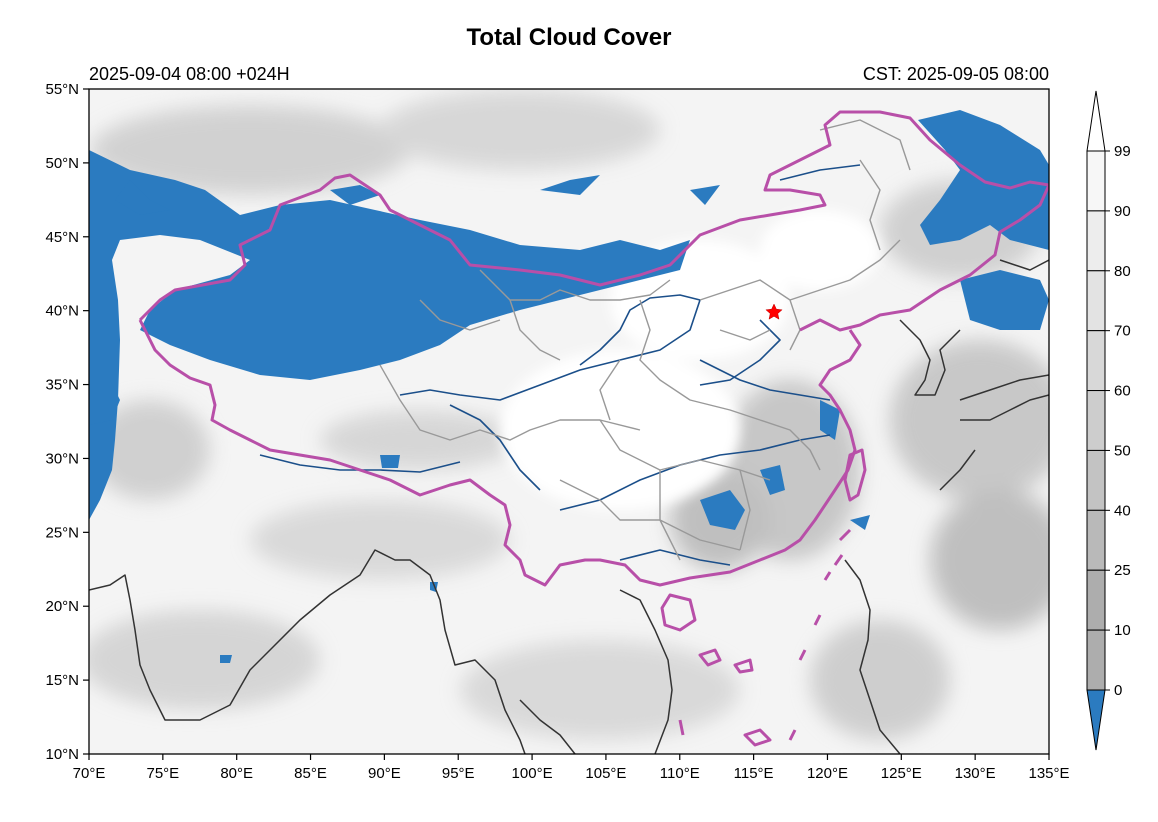  Describe the element at coordinates (1122, 630) in the screenshot. I see `colorbar-label: 10` at that location.